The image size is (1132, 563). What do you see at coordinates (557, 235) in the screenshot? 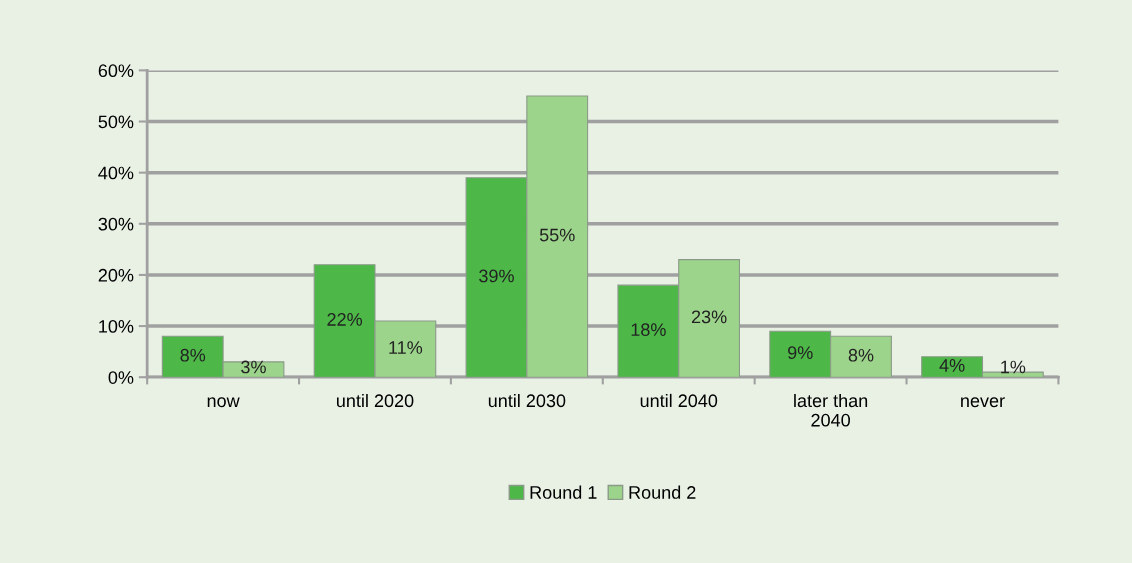
I see `data-label: 55%` at bounding box center [557, 235].